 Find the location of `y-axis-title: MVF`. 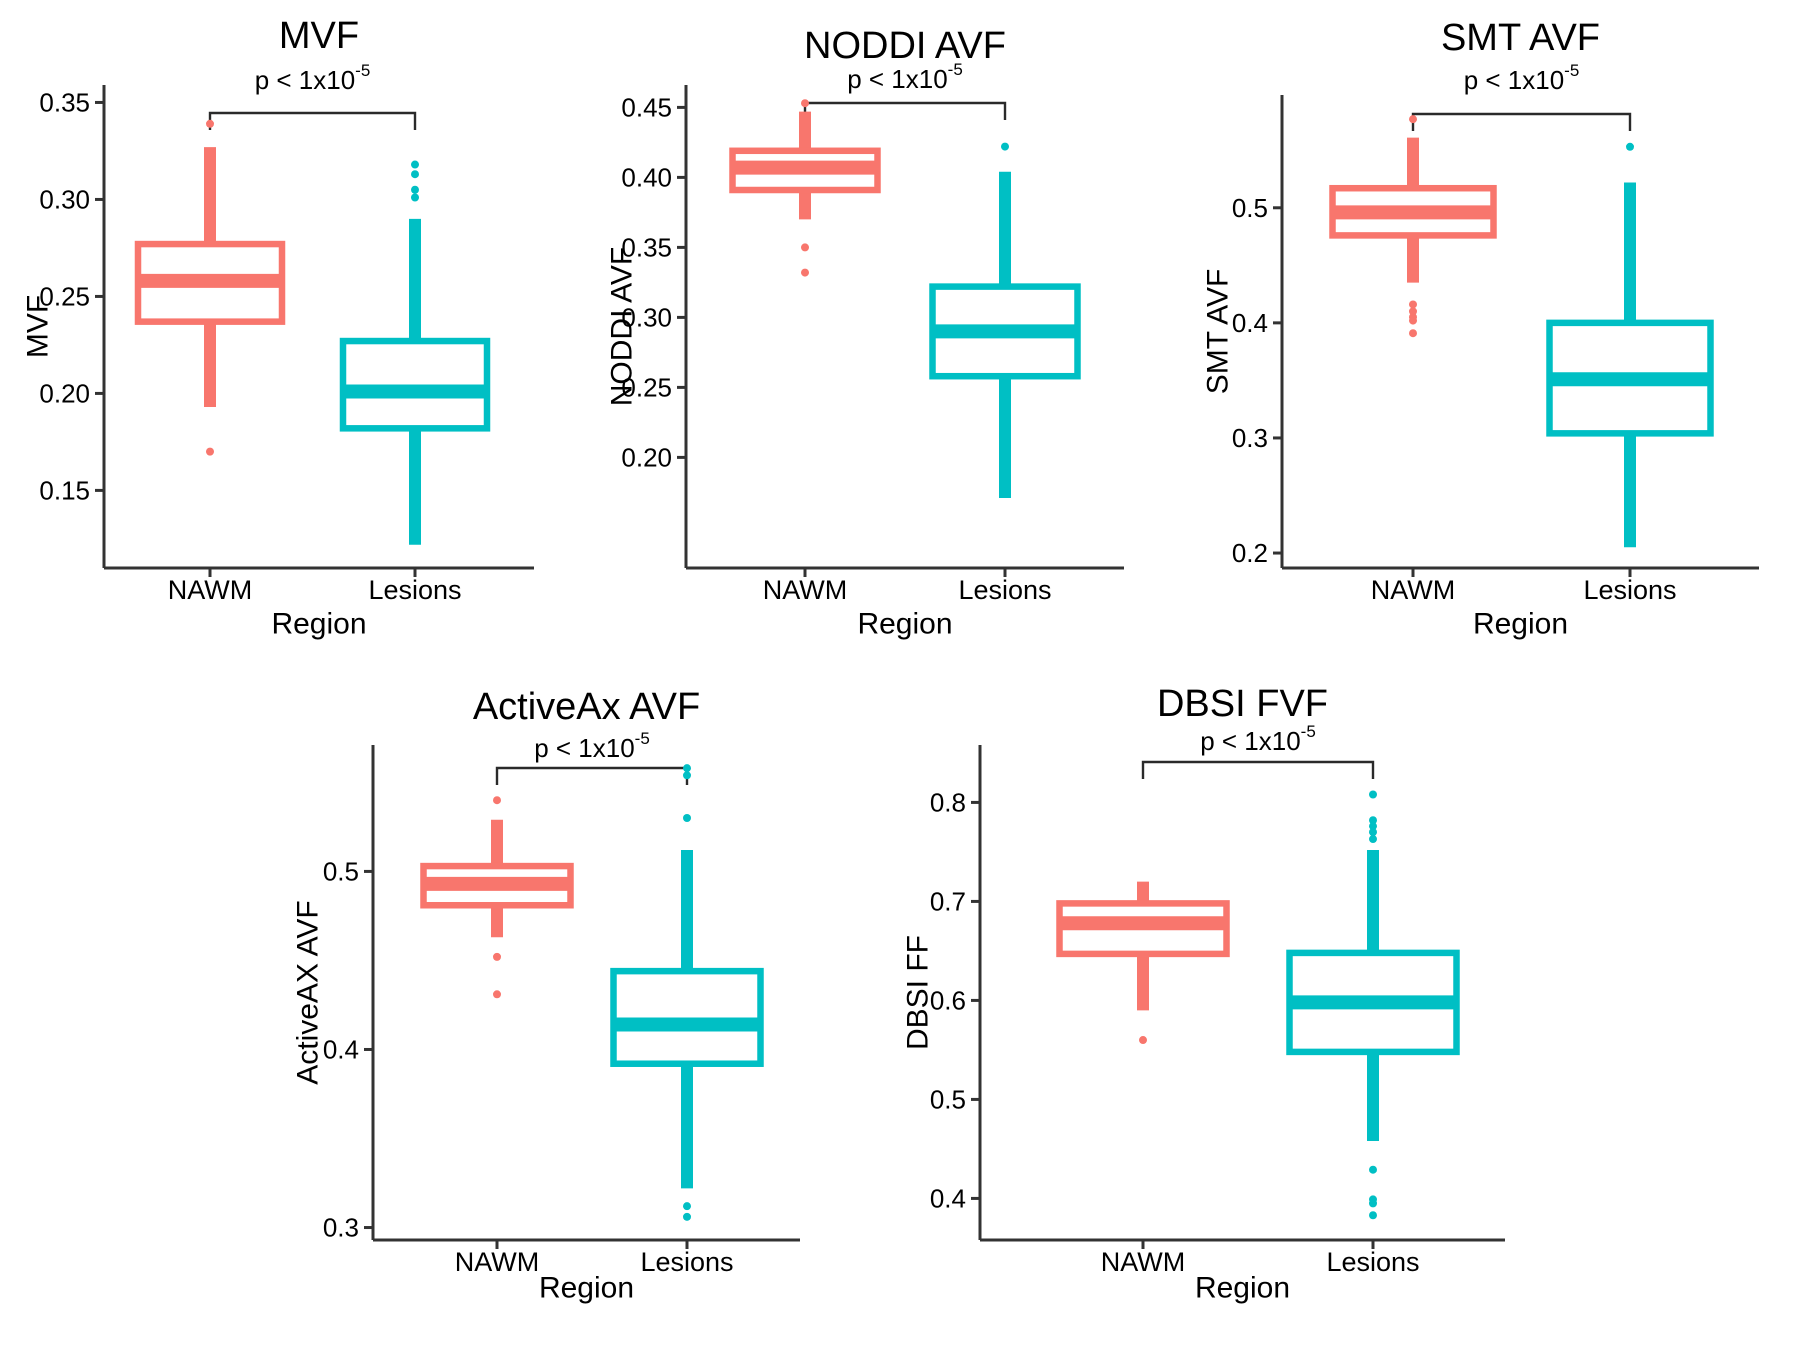

y-axis-title: MVF is located at coordinates (38, 326).